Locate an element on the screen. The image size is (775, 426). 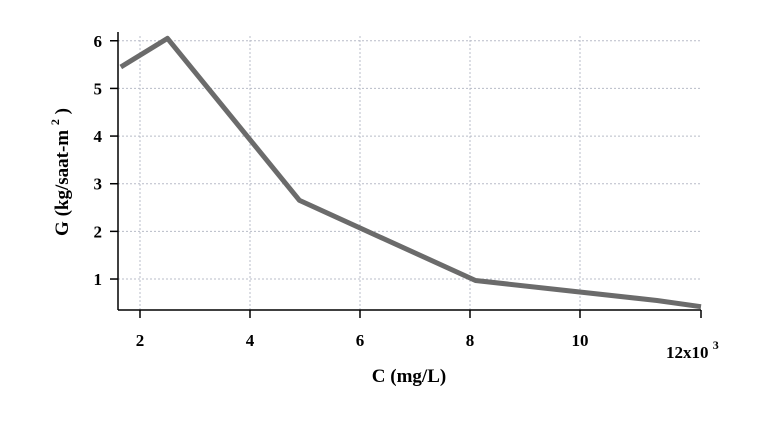
x-tick-label-0: 2 is located at coordinates (140, 340).